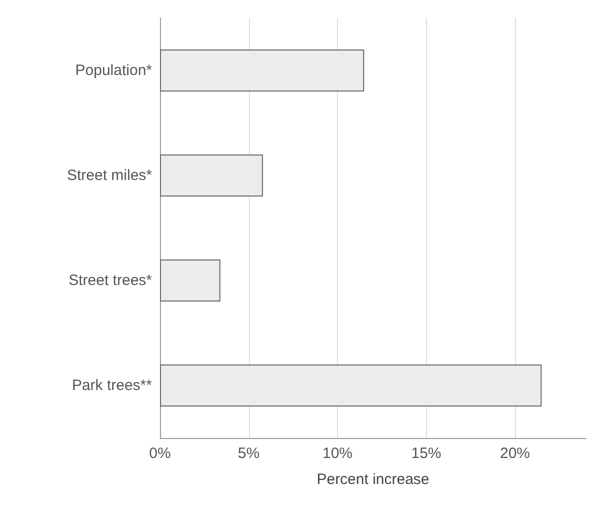  I want to click on x-tick-label: 0%, so click(160, 453).